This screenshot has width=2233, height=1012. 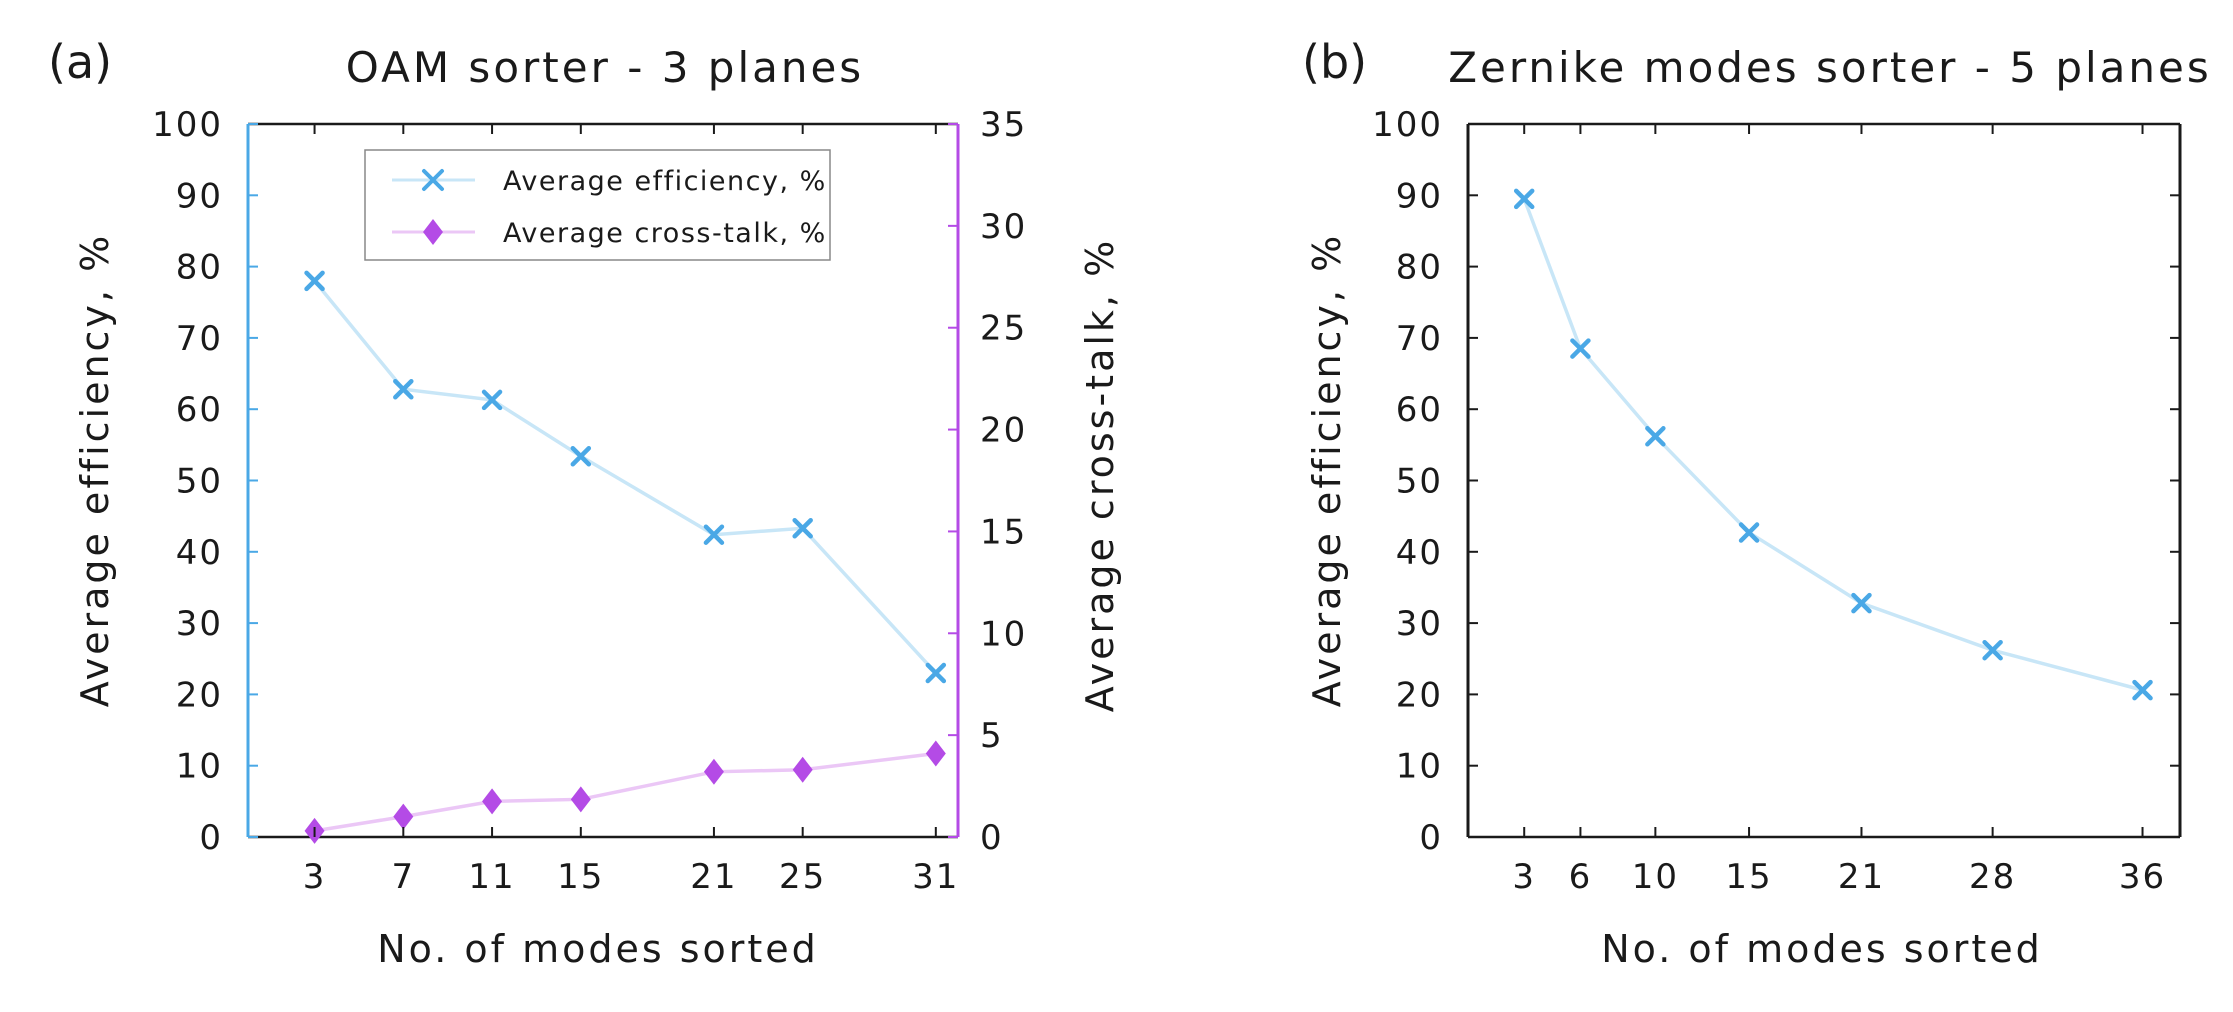 I want to click on x-tick-label: 7, so click(x=403, y=877).